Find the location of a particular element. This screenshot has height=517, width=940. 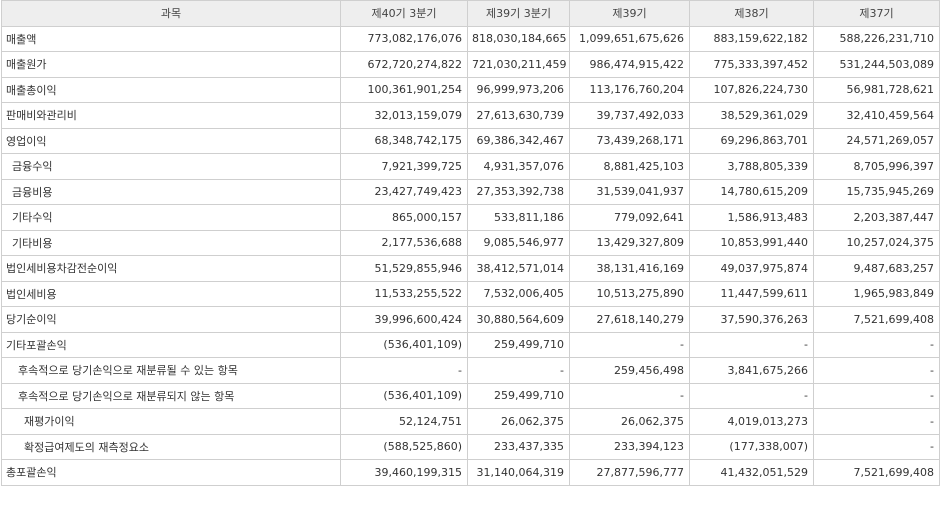

row-value: 9,487,683,257 is located at coordinates (876, 268).